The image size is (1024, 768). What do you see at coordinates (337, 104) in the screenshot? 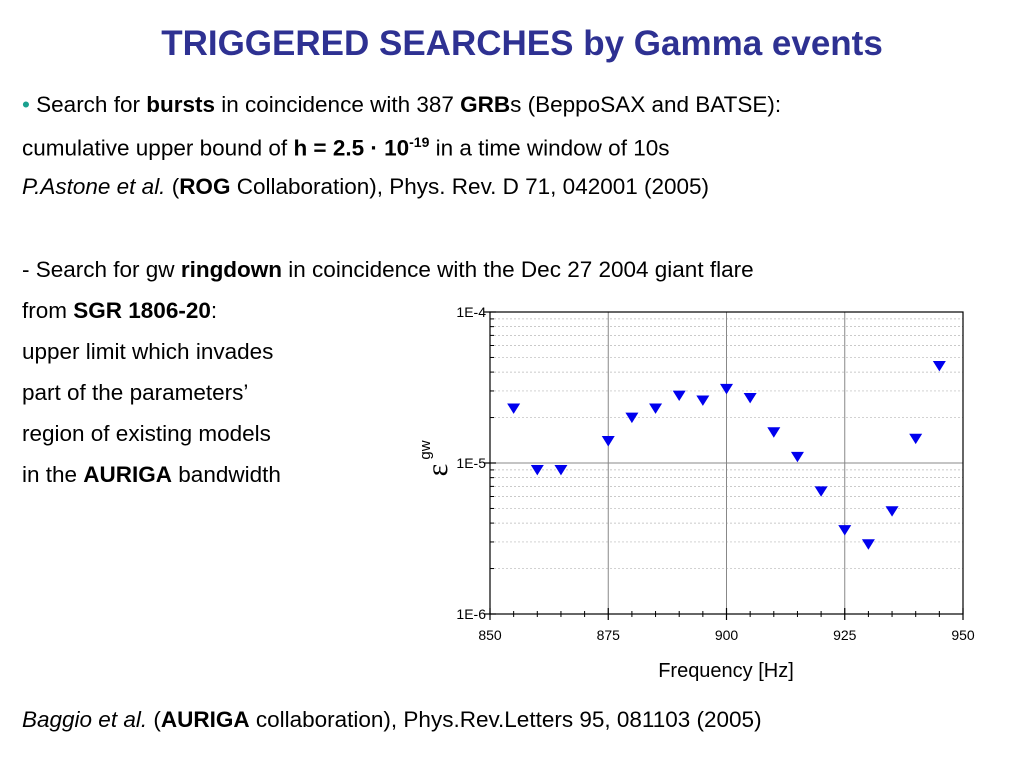
I see `text: in coincidence with 387` at bounding box center [337, 104].